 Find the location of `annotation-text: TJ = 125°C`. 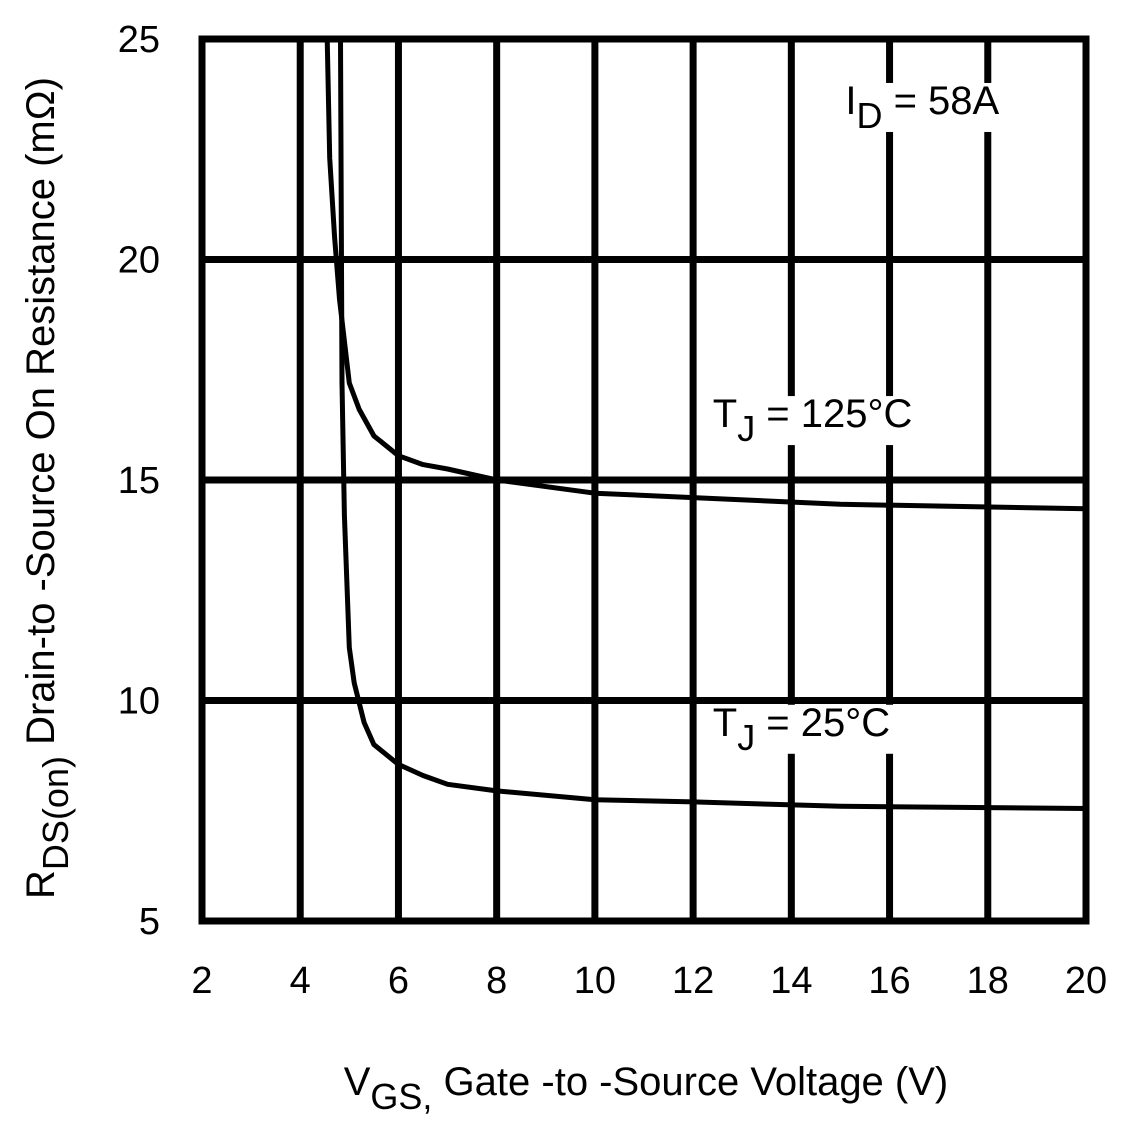

annotation-text: TJ = 125°C is located at coordinates (813, 420).